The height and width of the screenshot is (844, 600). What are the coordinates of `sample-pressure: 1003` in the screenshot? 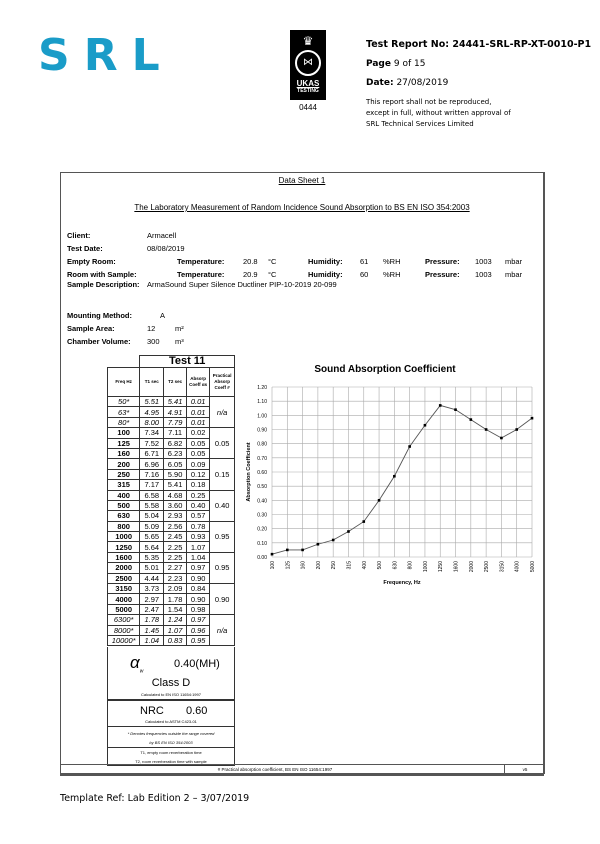 It's located at (483, 274).